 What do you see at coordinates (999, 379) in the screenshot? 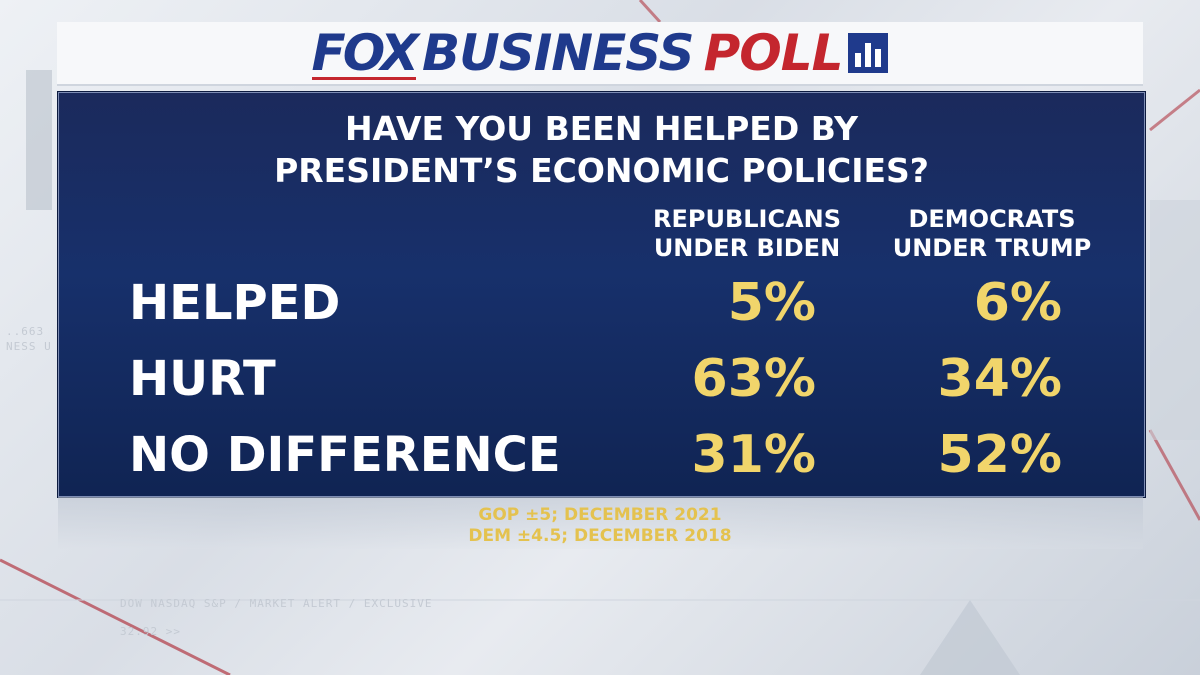
I see `value-hurt-democrats: 34%` at bounding box center [999, 379].